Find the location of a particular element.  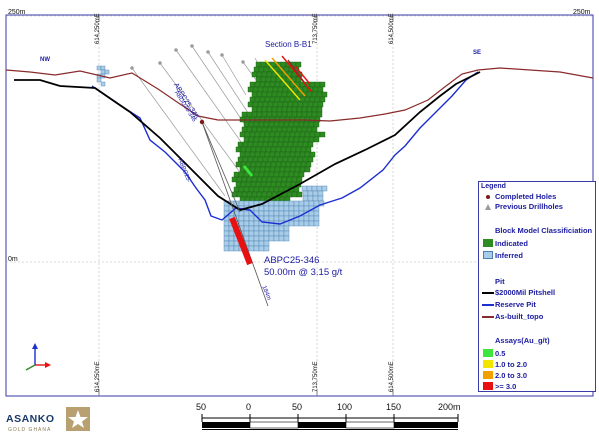

legend-hole-icons is located at coordinates (488, 202).